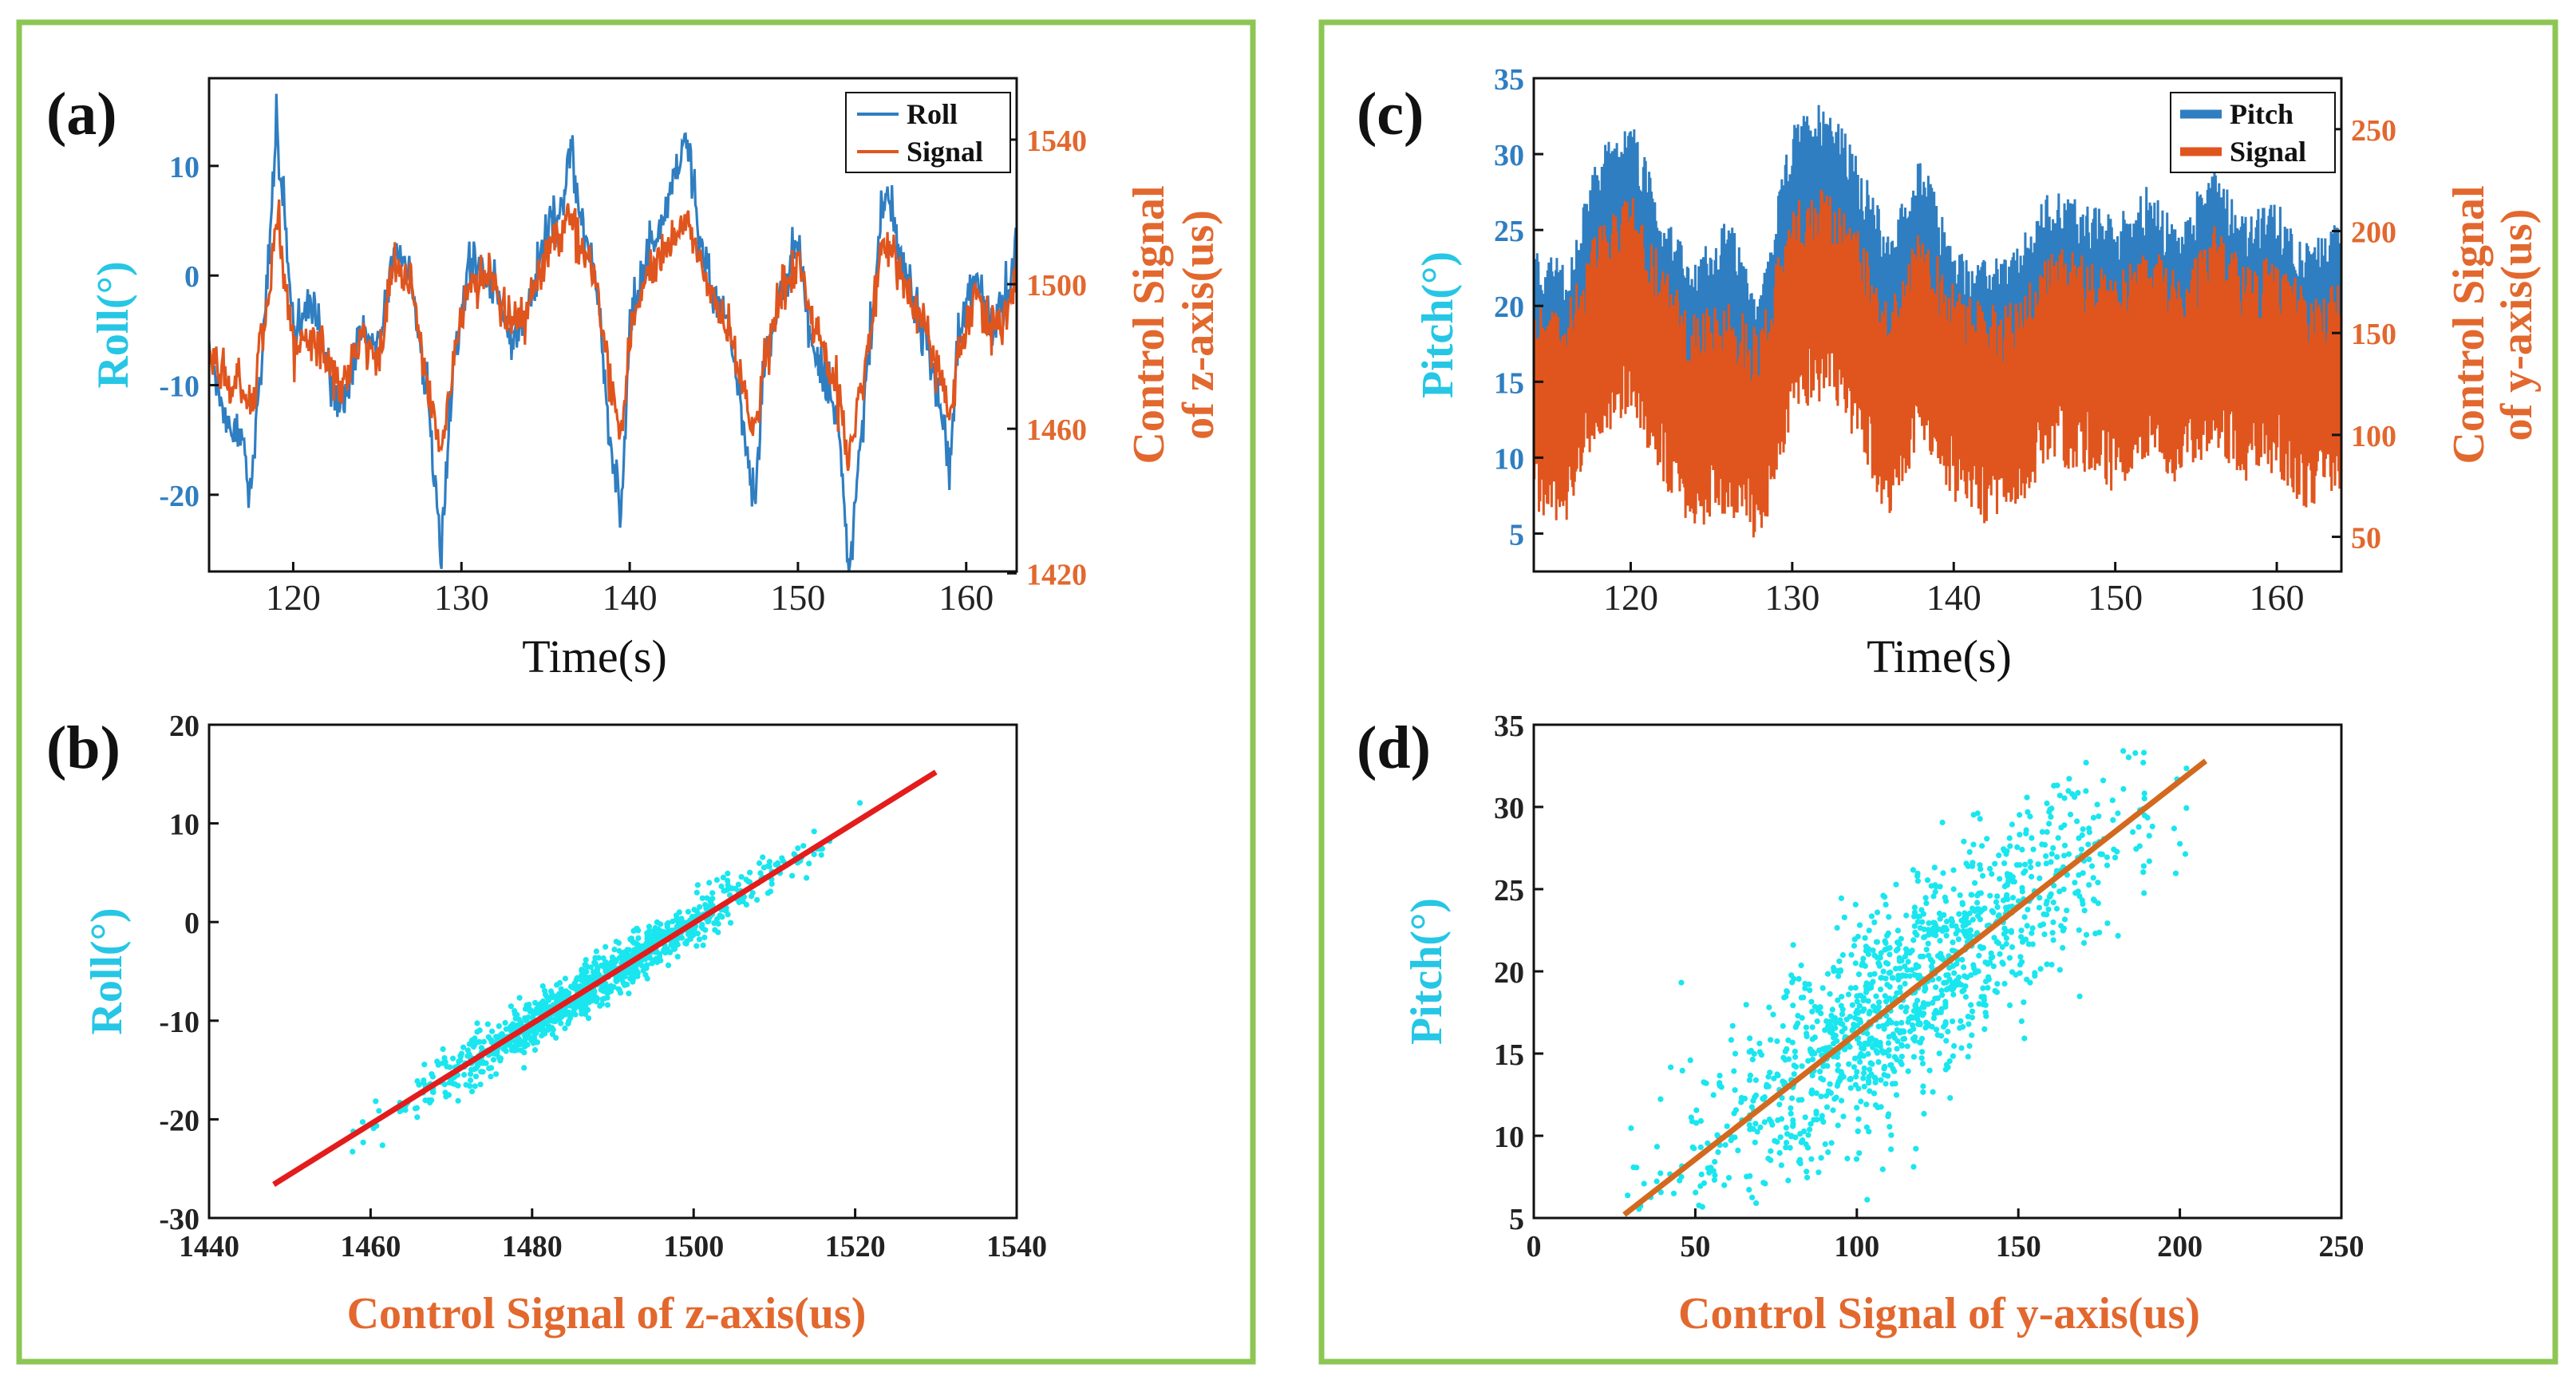  What do you see at coordinates (630, 597) in the screenshot?
I see `chart-a-xtick-label: 140` at bounding box center [630, 597].